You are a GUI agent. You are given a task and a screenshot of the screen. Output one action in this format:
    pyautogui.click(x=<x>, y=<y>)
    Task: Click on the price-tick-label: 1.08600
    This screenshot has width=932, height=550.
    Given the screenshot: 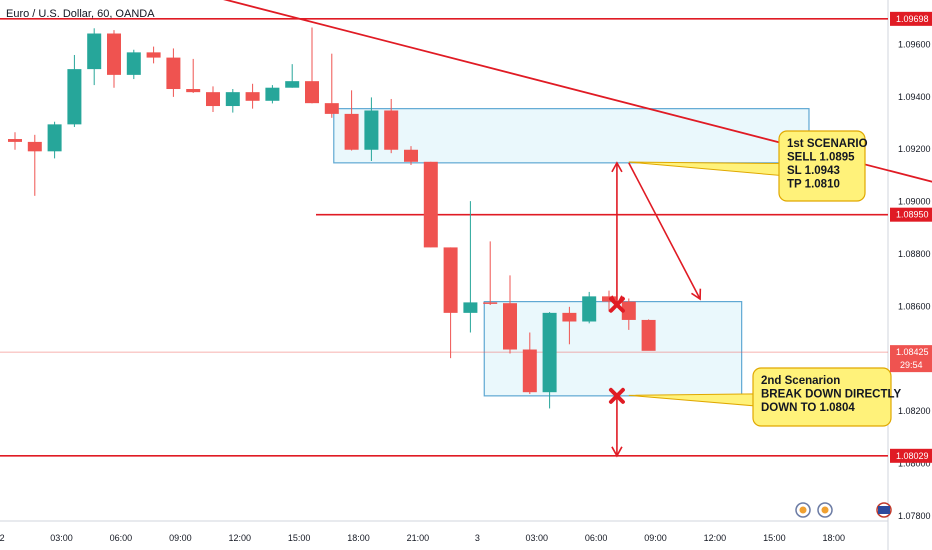 What is the action you would take?
    pyautogui.click(x=914, y=306)
    